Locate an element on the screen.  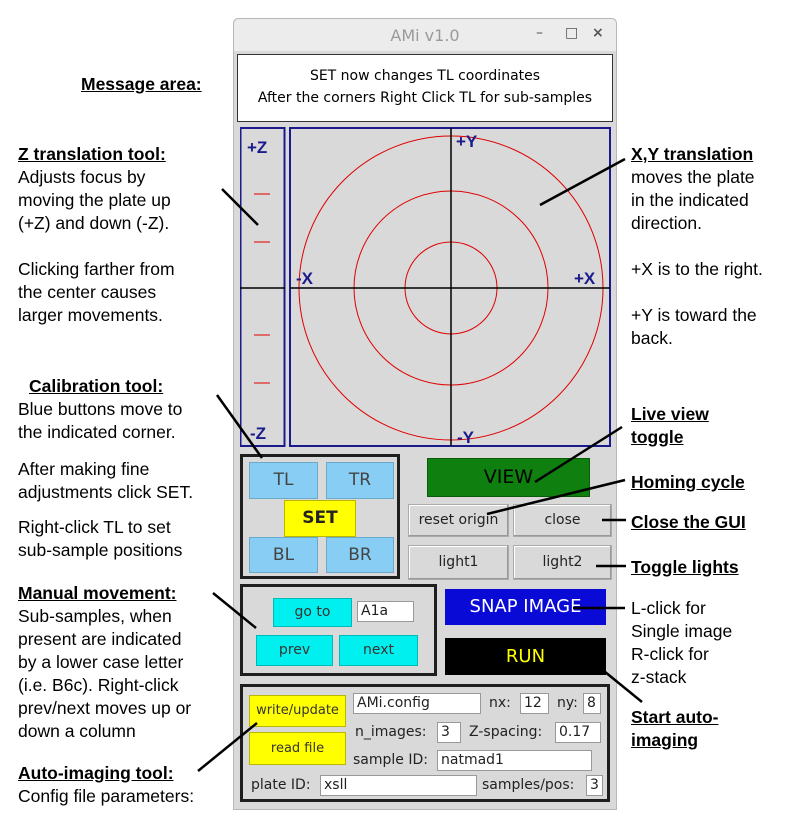
calibration-frame is located at coordinates (320, 516).